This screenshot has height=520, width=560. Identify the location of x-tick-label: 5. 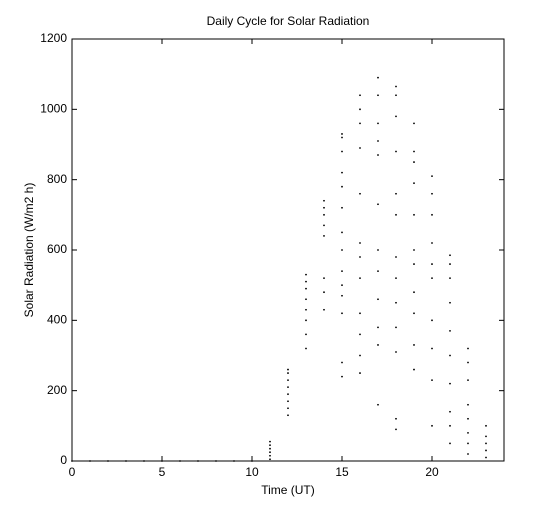
(162, 472).